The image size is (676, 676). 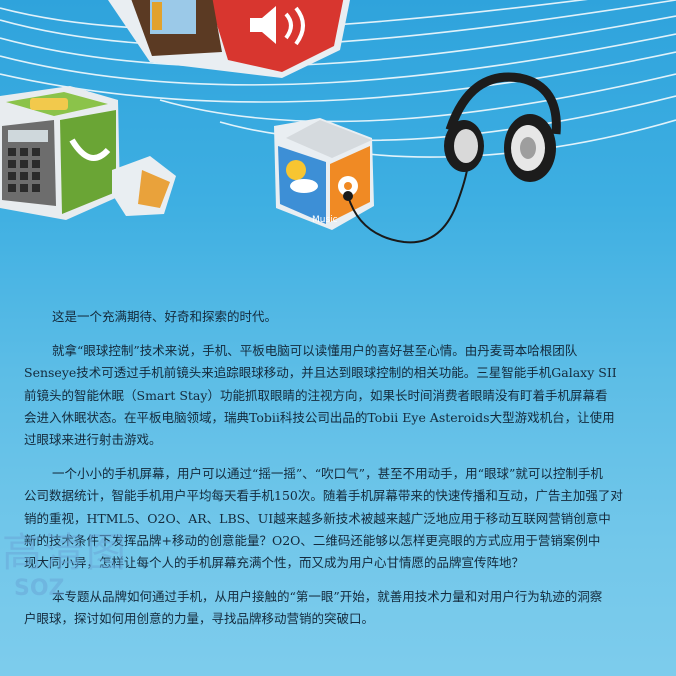 What do you see at coordinates (277, 26) in the screenshot?
I see `speaker-icon` at bounding box center [277, 26].